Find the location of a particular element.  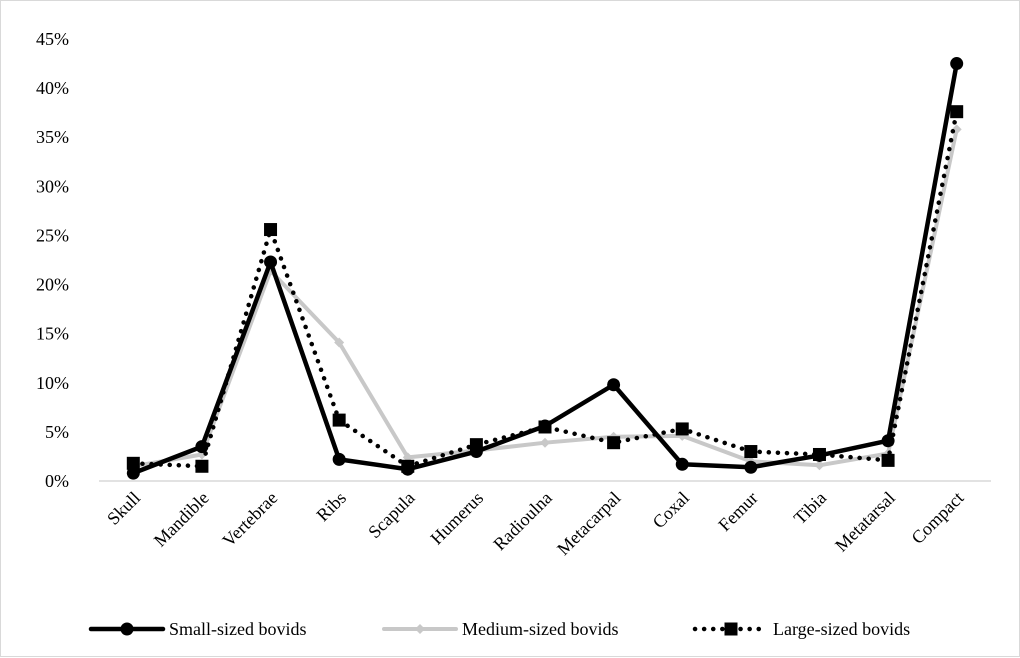

x-tick-label: Coxal is located at coordinates (671, 510).